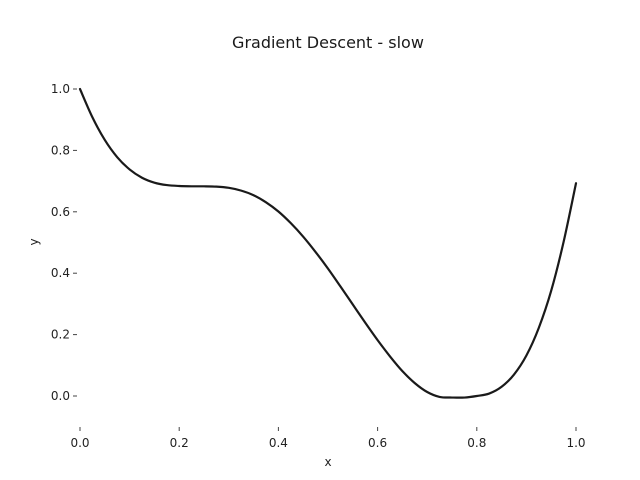 The height and width of the screenshot is (480, 640). I want to click on x-axis-label: x, so click(327, 462).